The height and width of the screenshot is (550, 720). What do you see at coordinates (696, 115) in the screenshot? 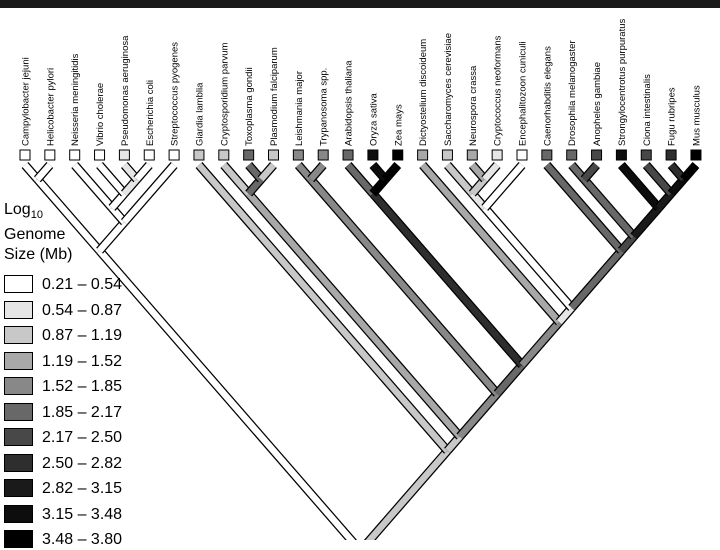
I see `taxon-label: Mus musculus` at bounding box center [696, 115].